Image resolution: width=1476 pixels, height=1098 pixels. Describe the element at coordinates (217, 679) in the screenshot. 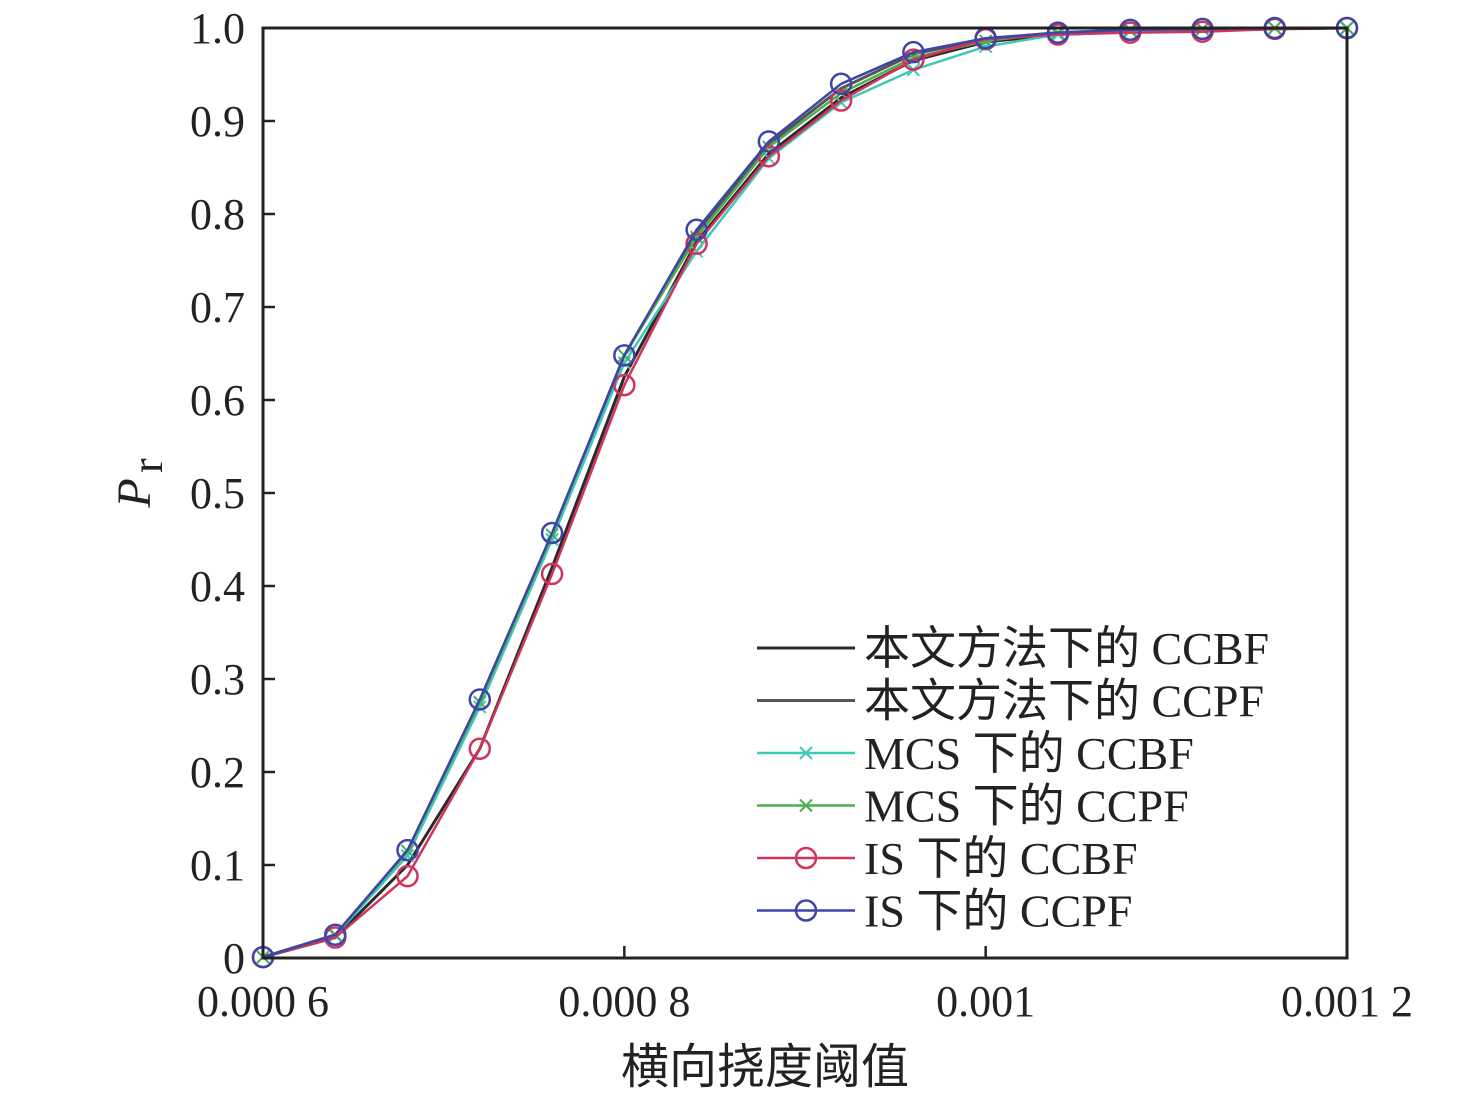

I see `y-tick-label: 0.3` at that location.